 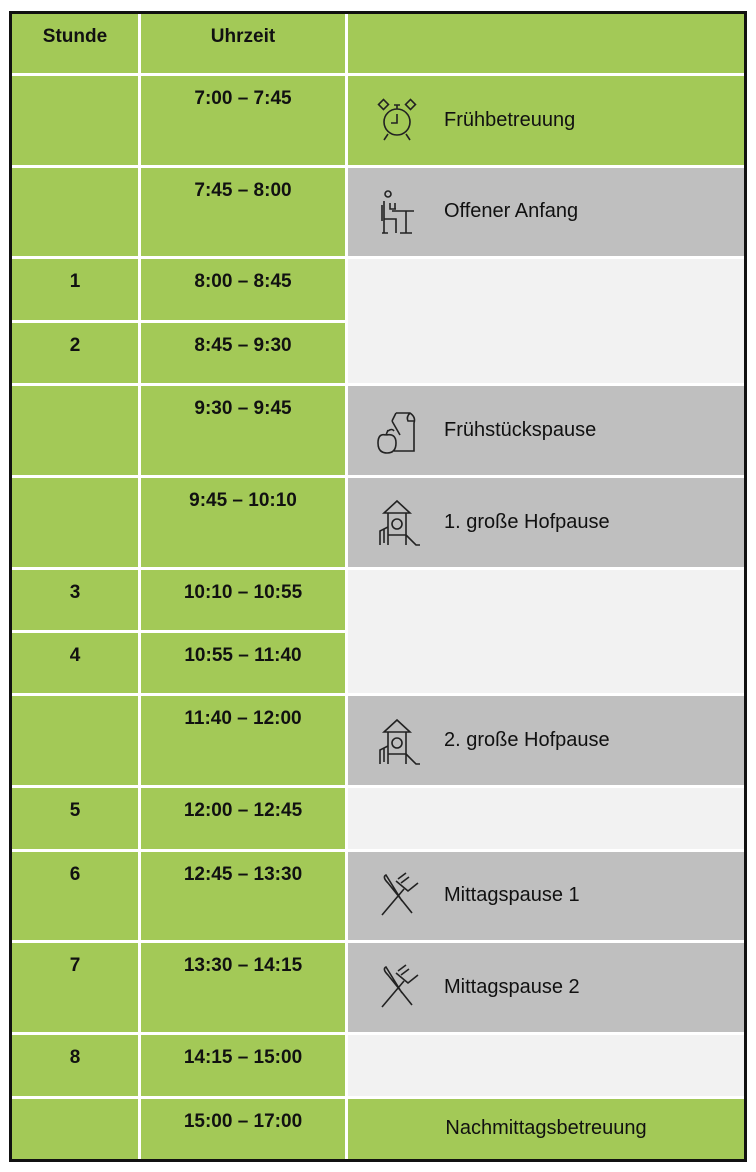 What do you see at coordinates (396, 433) in the screenshot?
I see `lunch-bag-apple-icon` at bounding box center [396, 433].